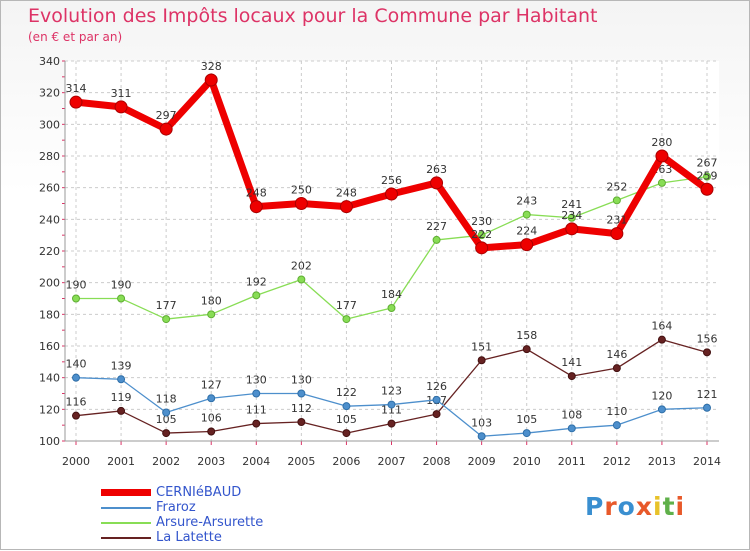 This screenshot has width=750, height=551. What do you see at coordinates (49, 409) in the screenshot?
I see `y-tick-label: 120` at bounding box center [49, 409].